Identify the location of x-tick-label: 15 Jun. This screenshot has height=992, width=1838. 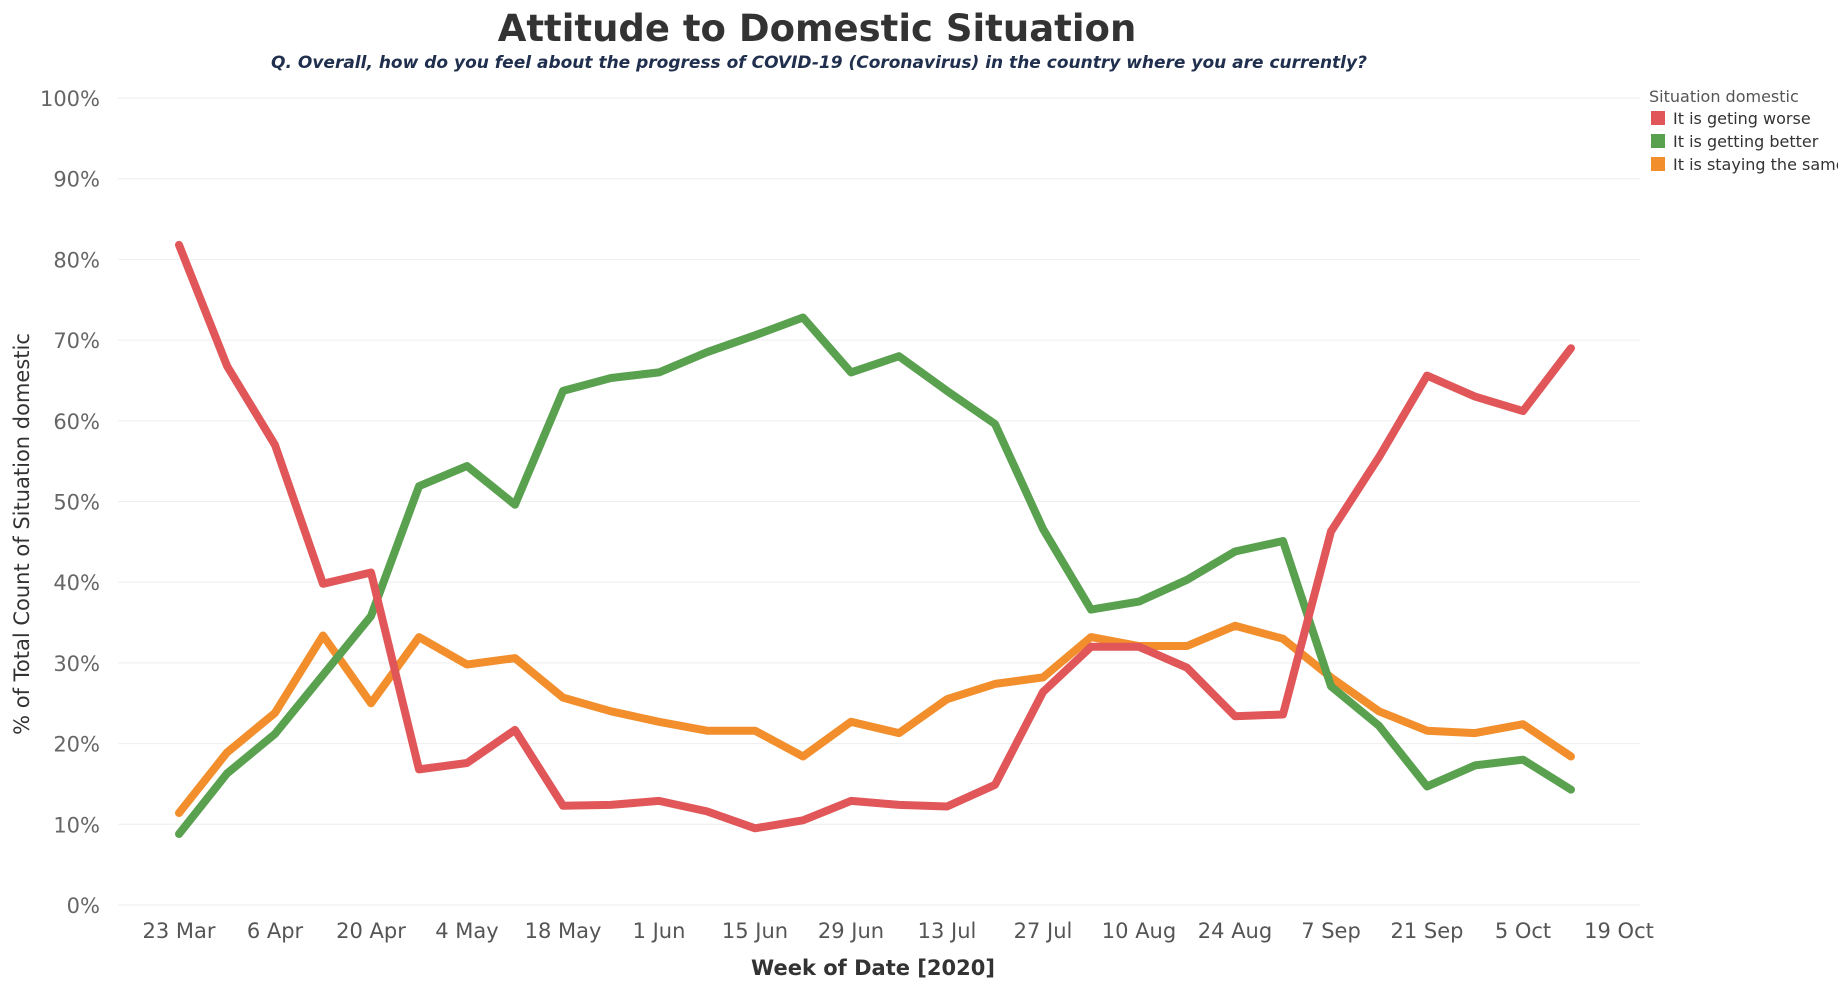
(755, 931).